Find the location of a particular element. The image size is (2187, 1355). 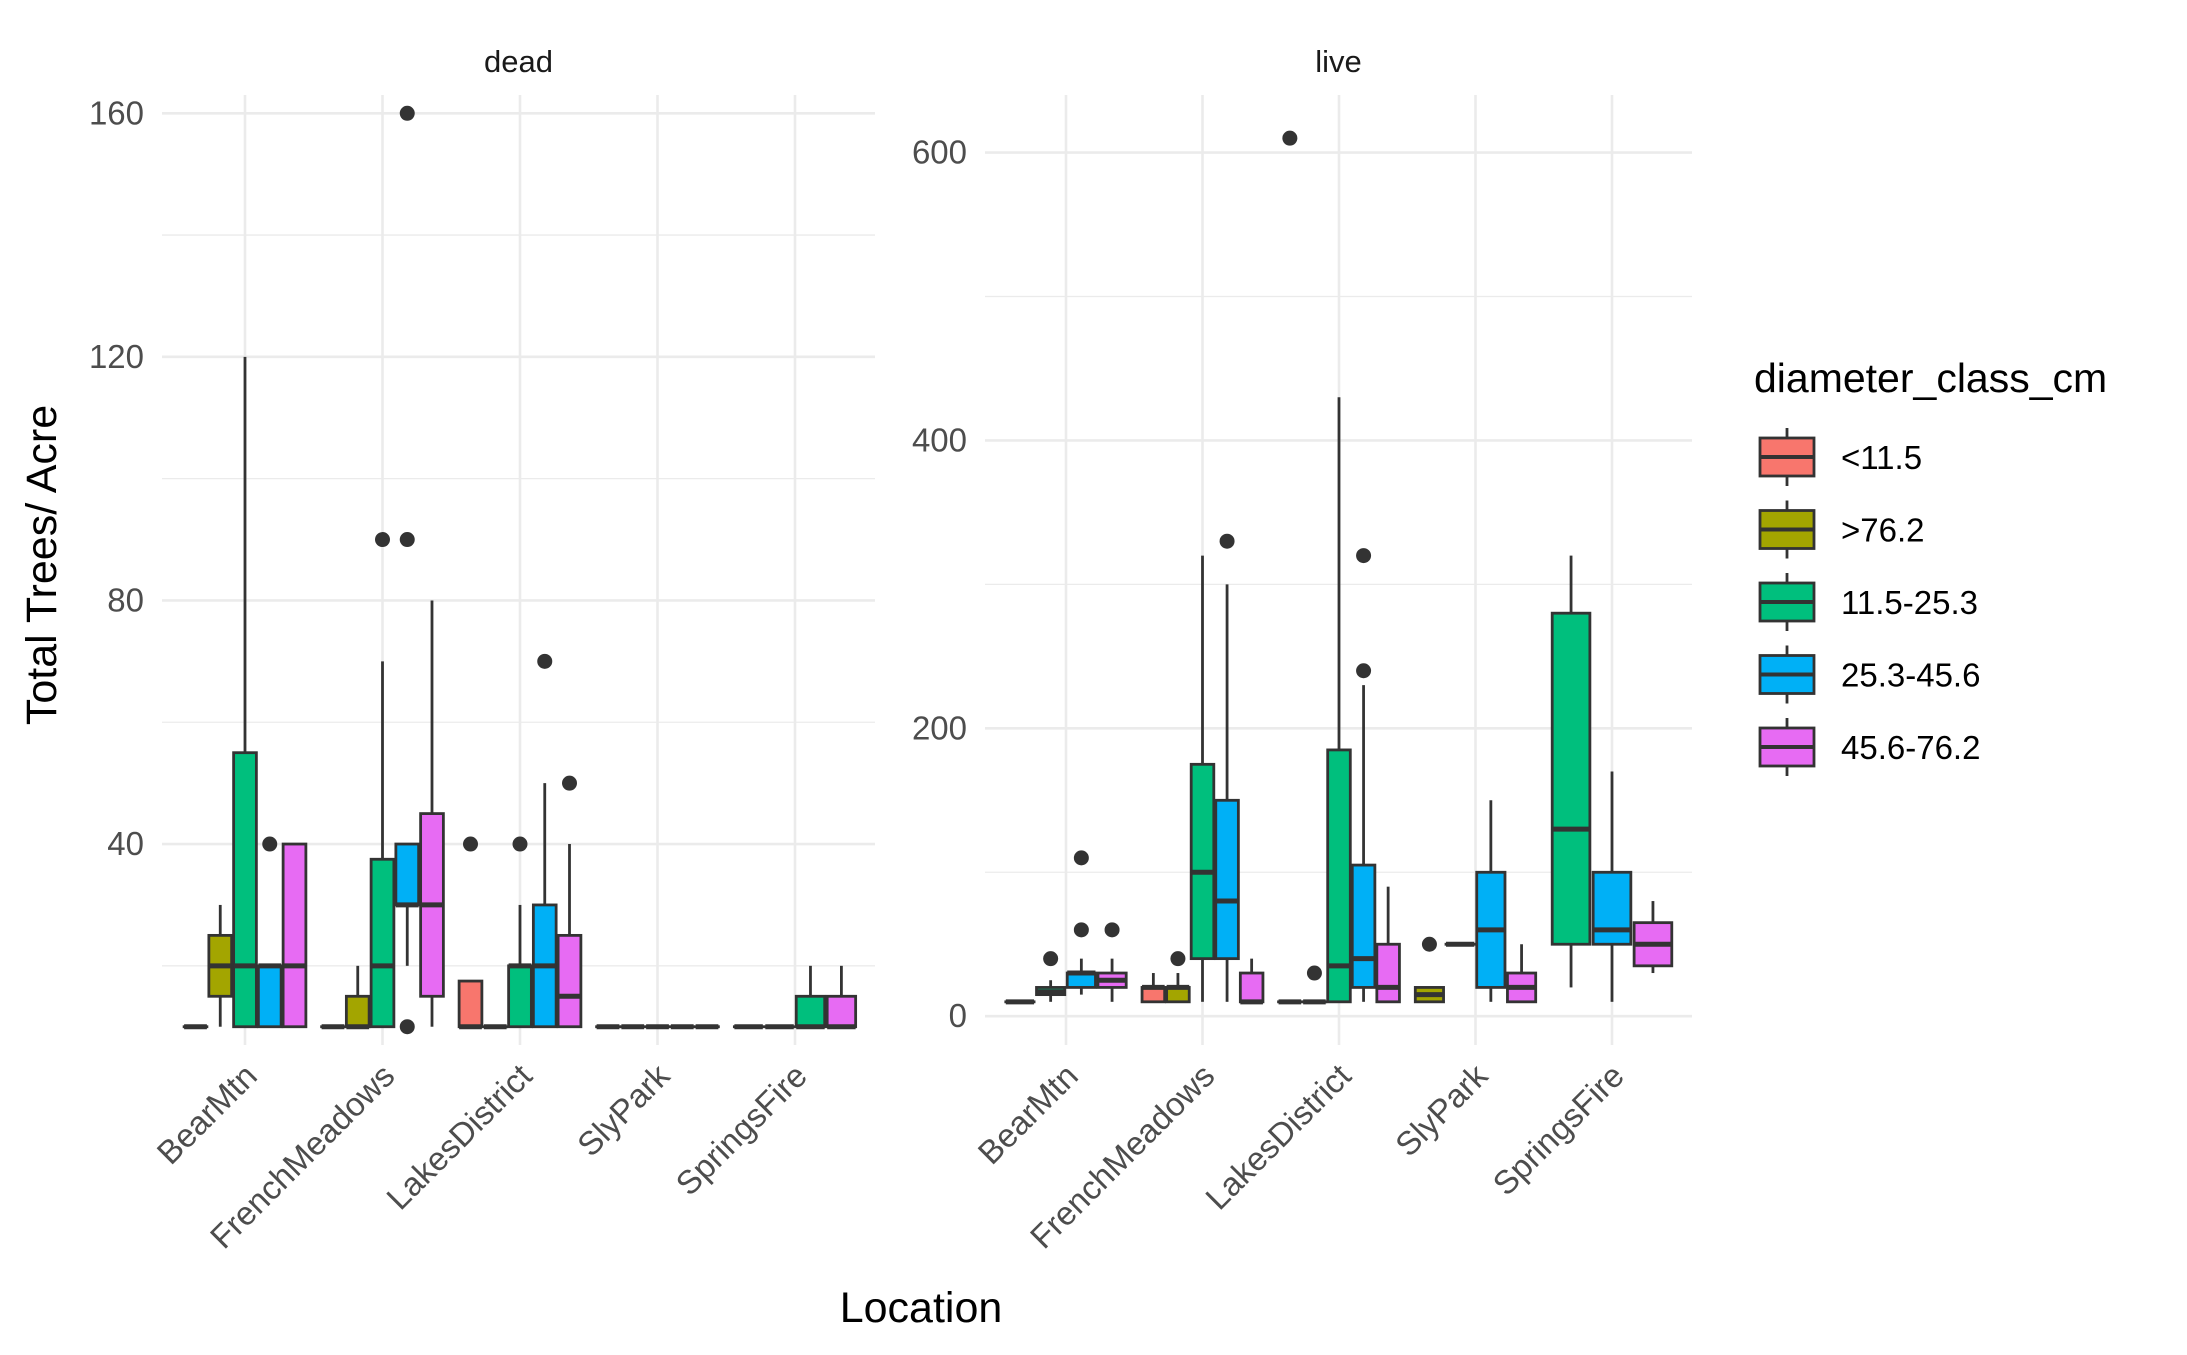

strip-label-live: live is located at coordinates (1338, 61).